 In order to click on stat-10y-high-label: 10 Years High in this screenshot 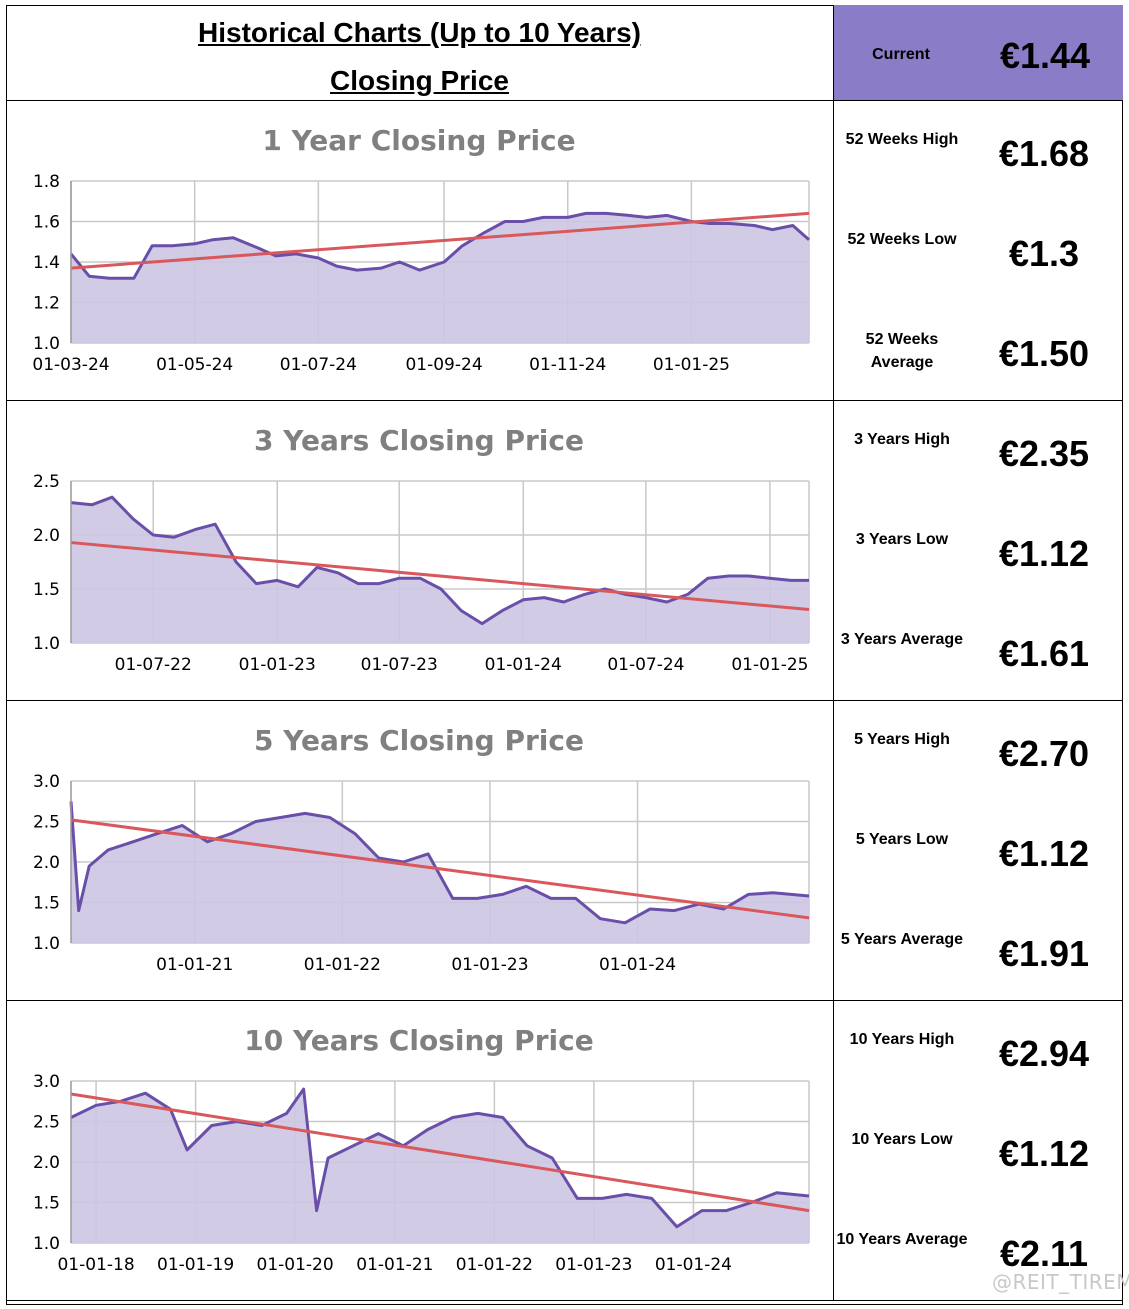, I will do `click(902, 1039)`.